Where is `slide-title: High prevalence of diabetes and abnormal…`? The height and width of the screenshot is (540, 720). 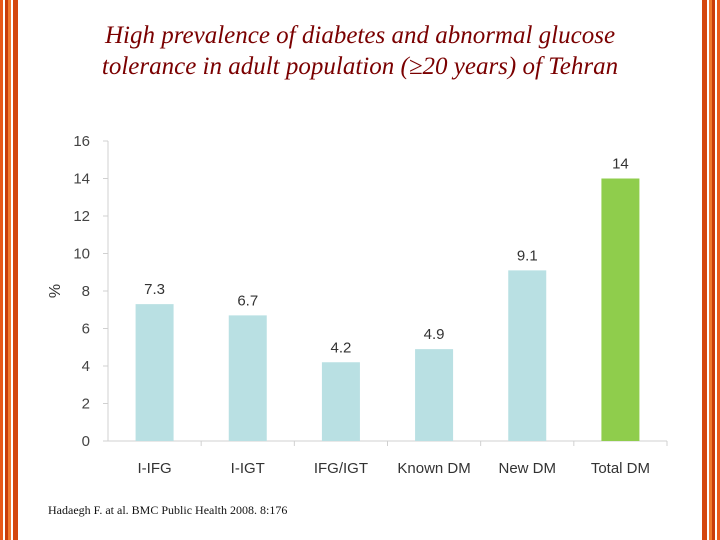
slide-title: High prevalence of diabetes and abnormal… is located at coordinates (360, 51).